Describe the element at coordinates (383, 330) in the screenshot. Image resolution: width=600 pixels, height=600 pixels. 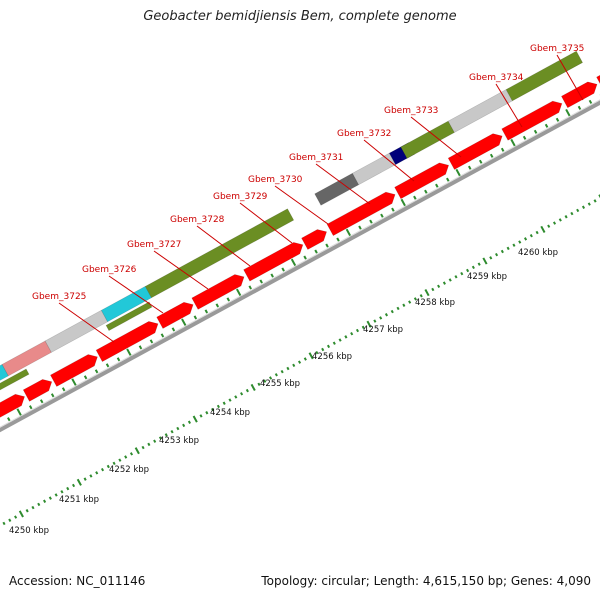
I see `scale-label: 4257 kbp` at that location.